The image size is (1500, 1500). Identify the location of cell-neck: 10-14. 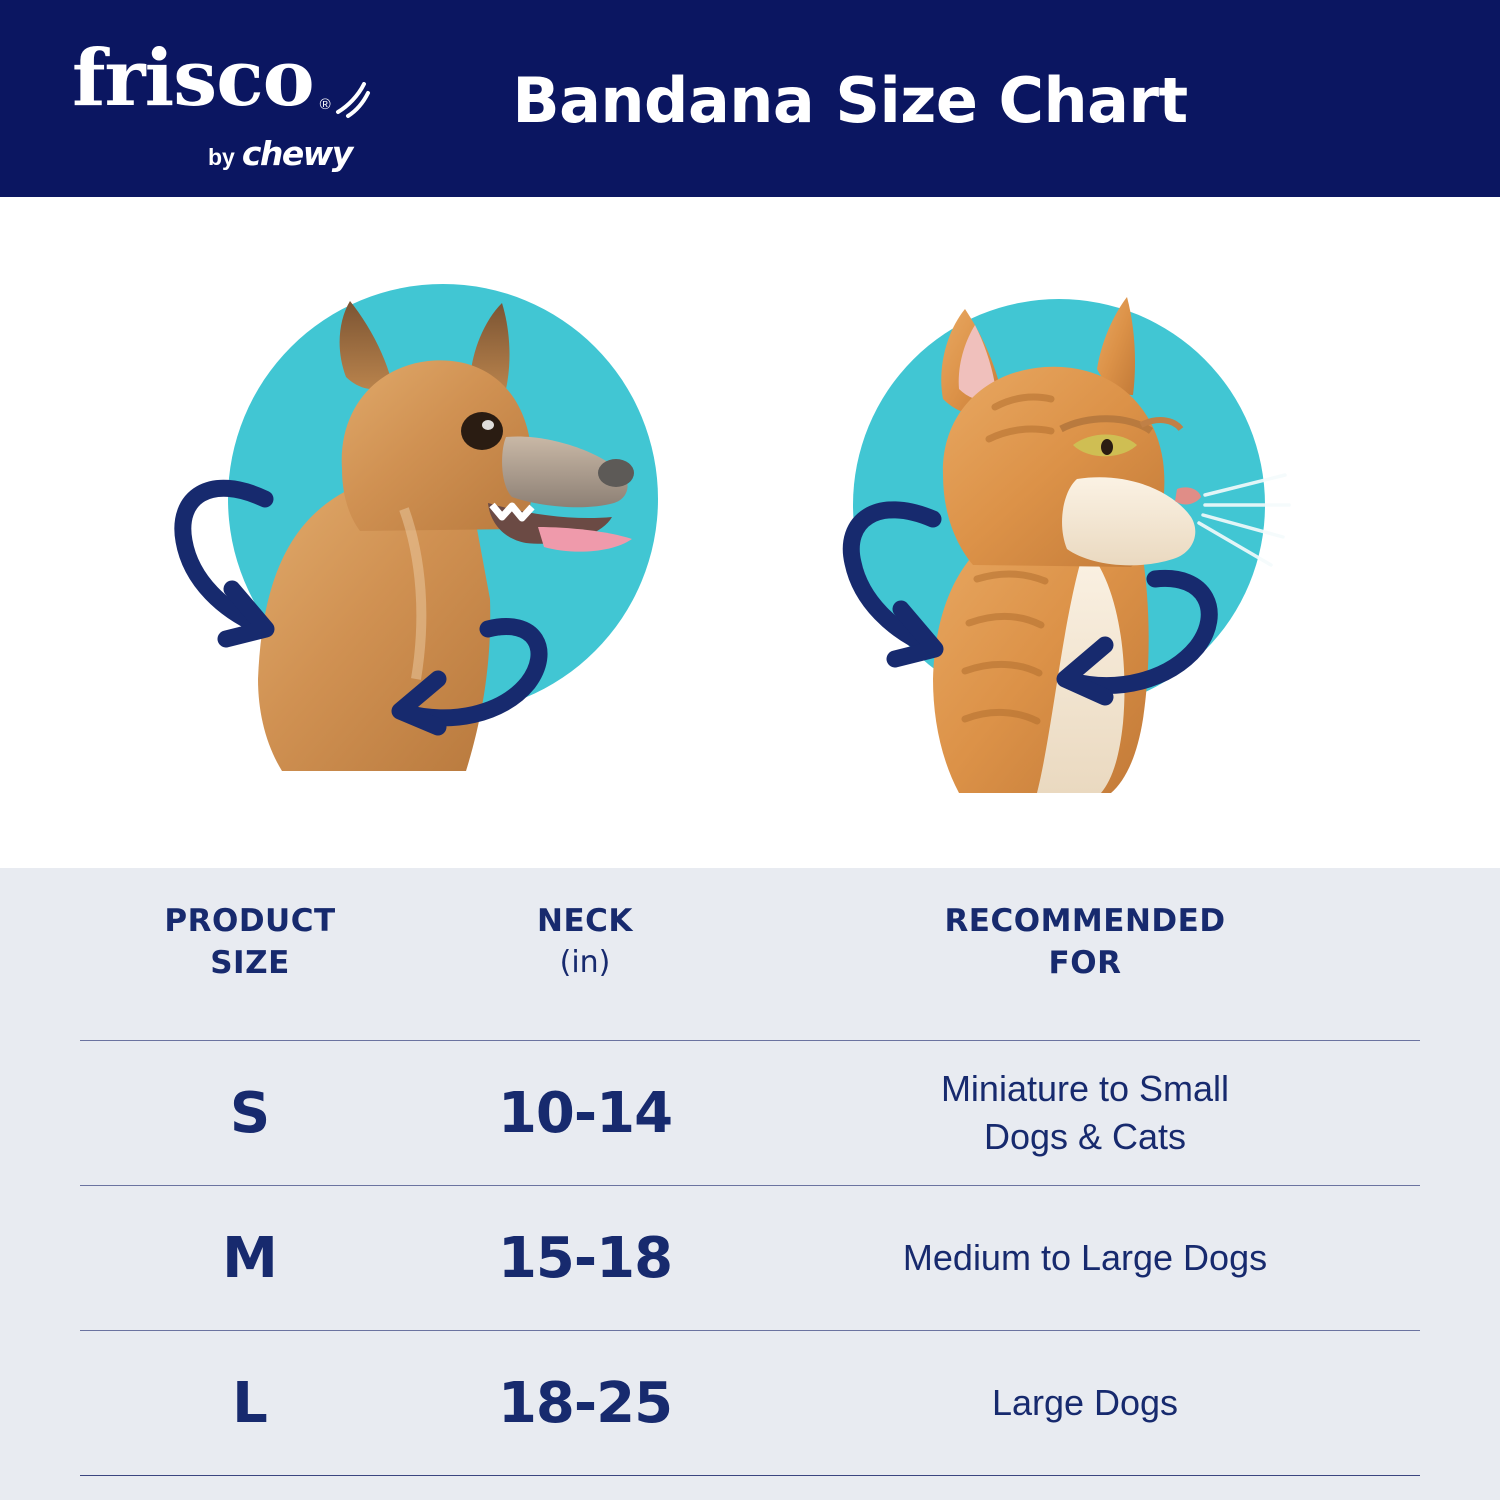
(585, 1113).